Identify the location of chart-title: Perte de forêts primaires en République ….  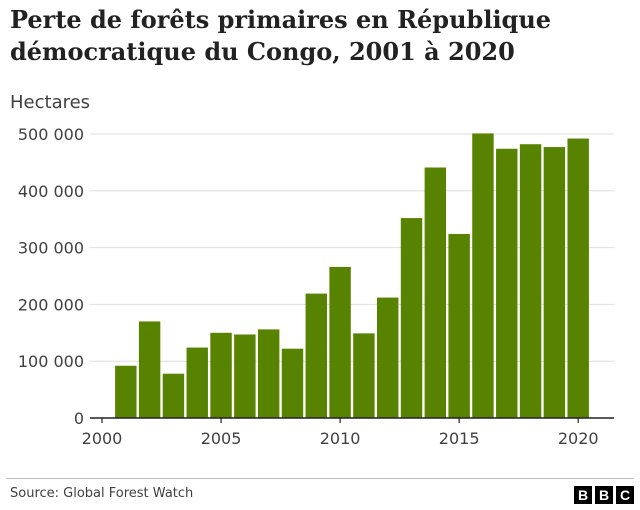
(281, 35).